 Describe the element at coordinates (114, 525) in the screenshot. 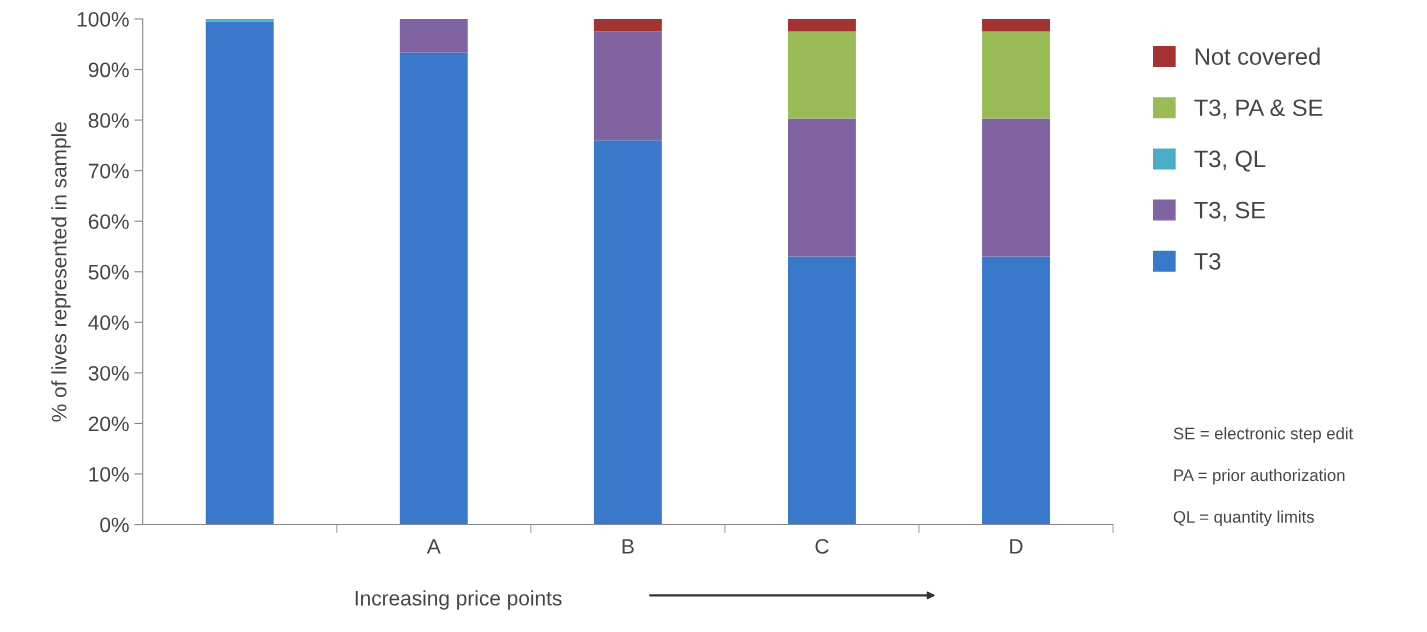

I see `y-tick-label: 0%` at that location.